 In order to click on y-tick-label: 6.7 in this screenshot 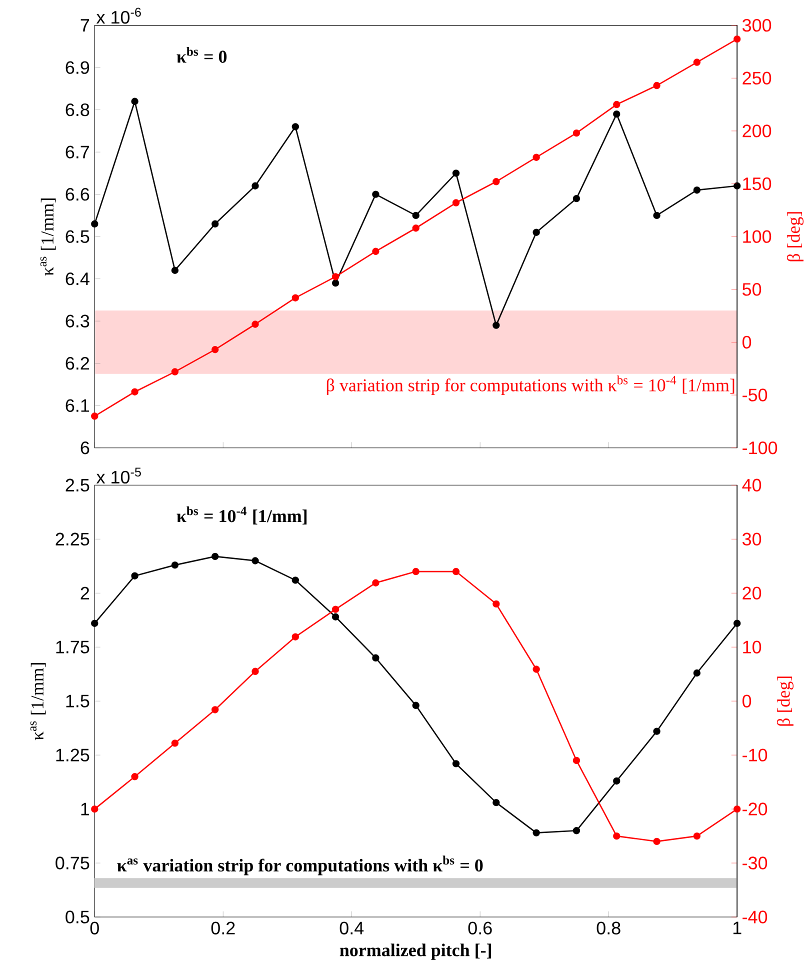, I will do `click(77, 152)`.